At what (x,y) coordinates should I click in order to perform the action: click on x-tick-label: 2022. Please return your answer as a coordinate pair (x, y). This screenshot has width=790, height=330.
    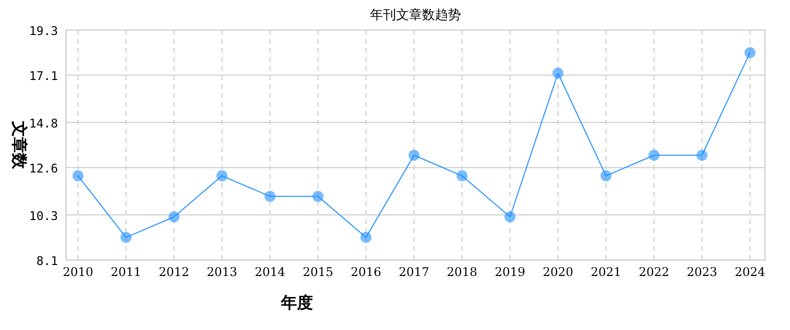
    Looking at the image, I should click on (654, 272).